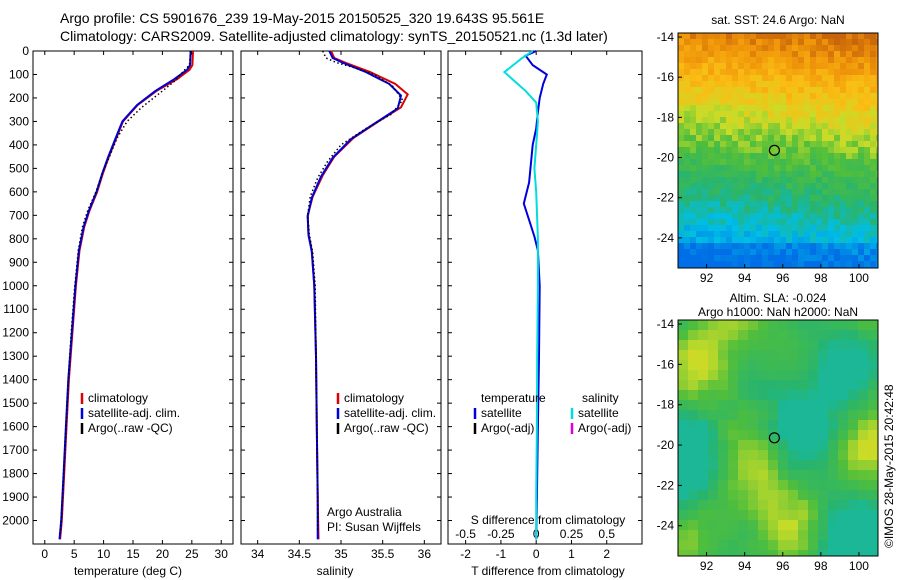 Image resolution: width=900 pixels, height=580 pixels. Describe the element at coordinates (19, 239) in the screenshot. I see `depth-tick-label: 800` at that location.